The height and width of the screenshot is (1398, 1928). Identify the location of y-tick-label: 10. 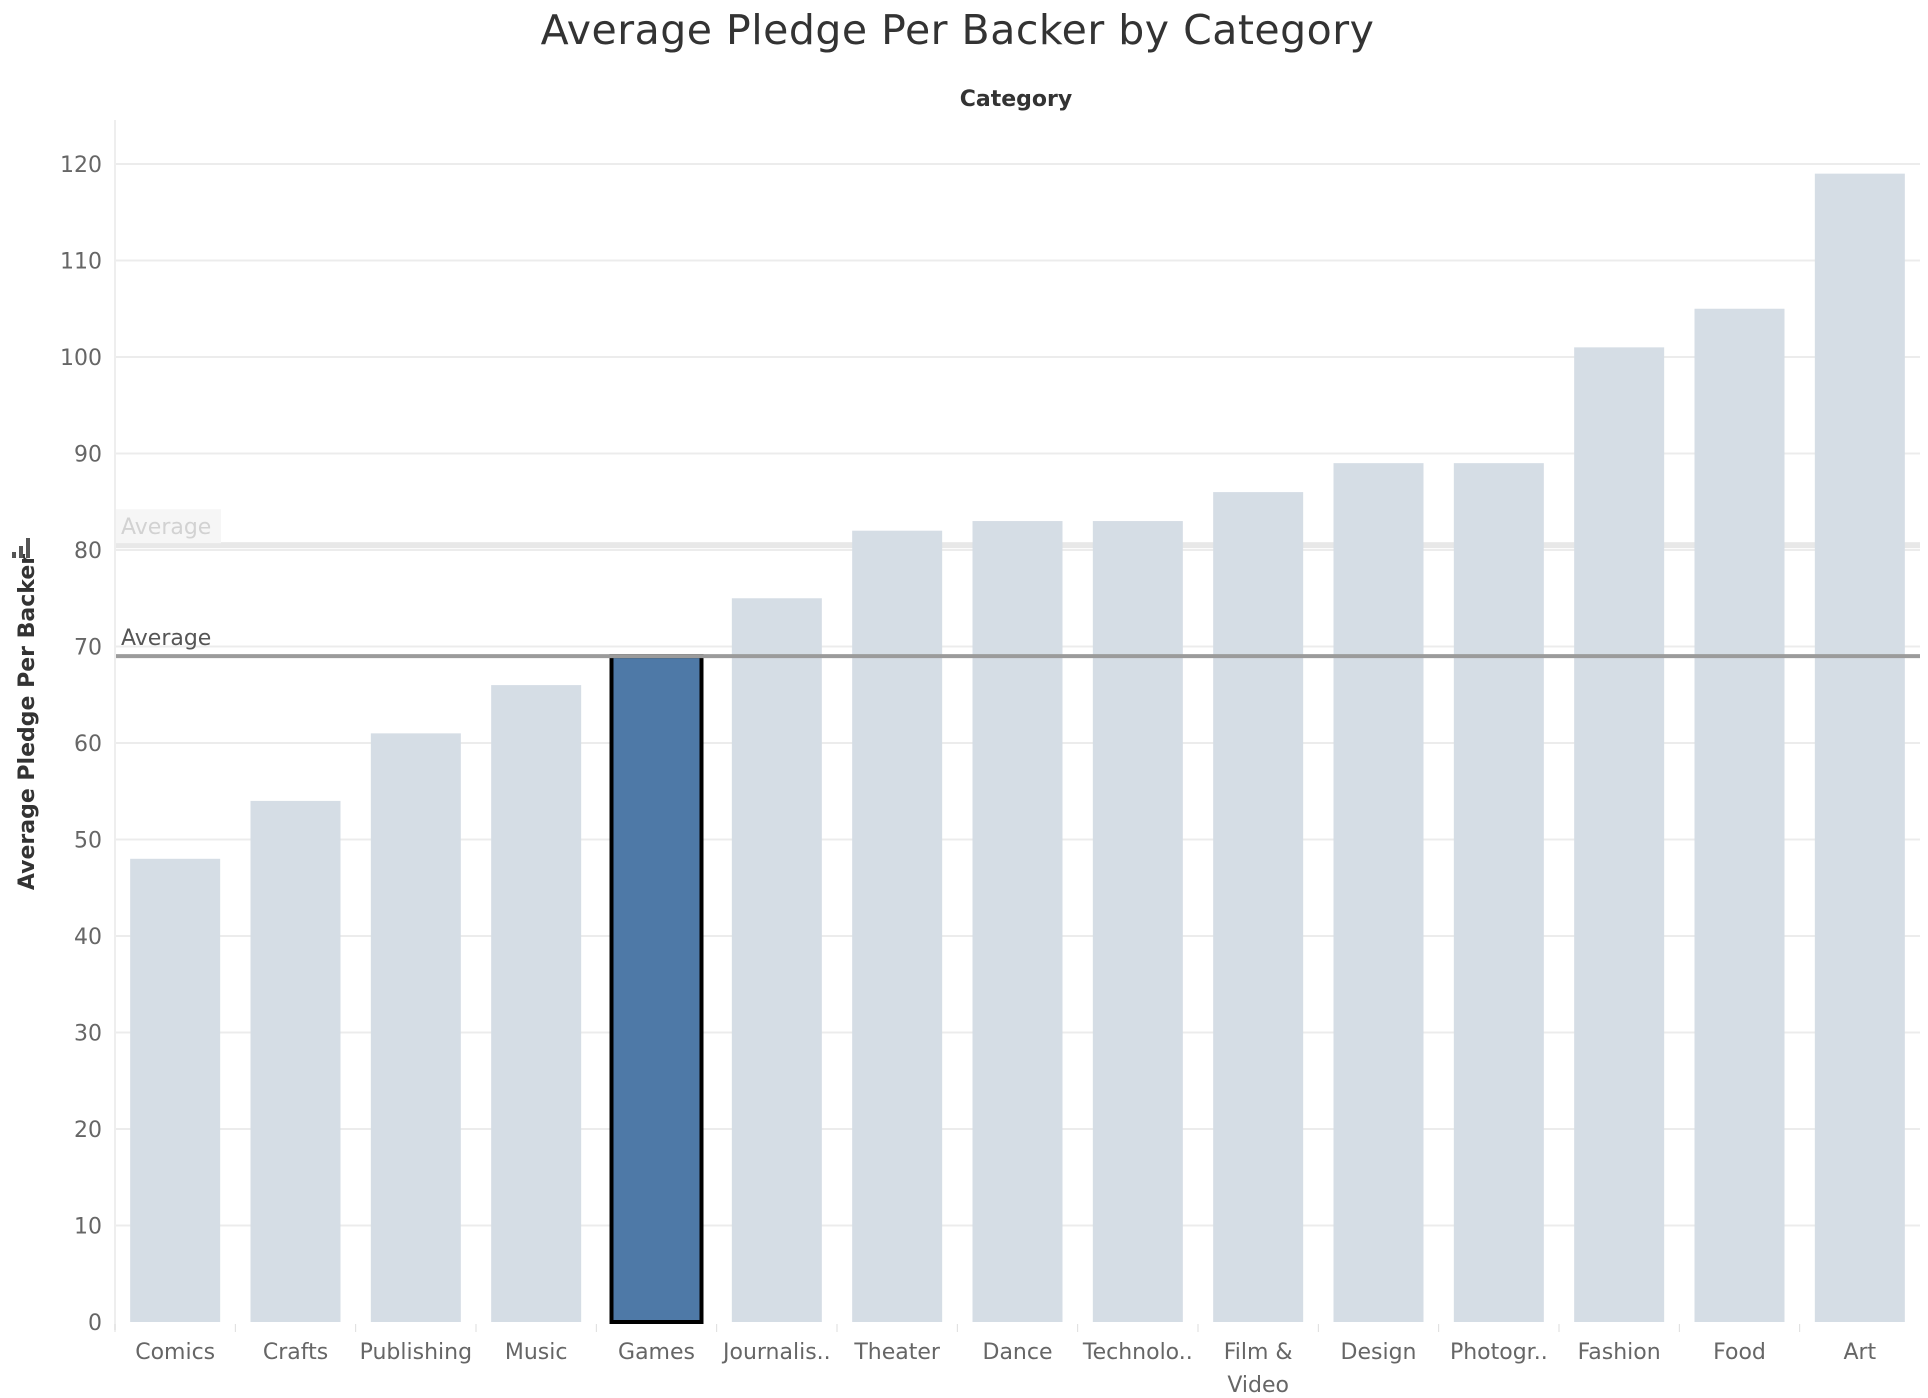
(88, 1227).